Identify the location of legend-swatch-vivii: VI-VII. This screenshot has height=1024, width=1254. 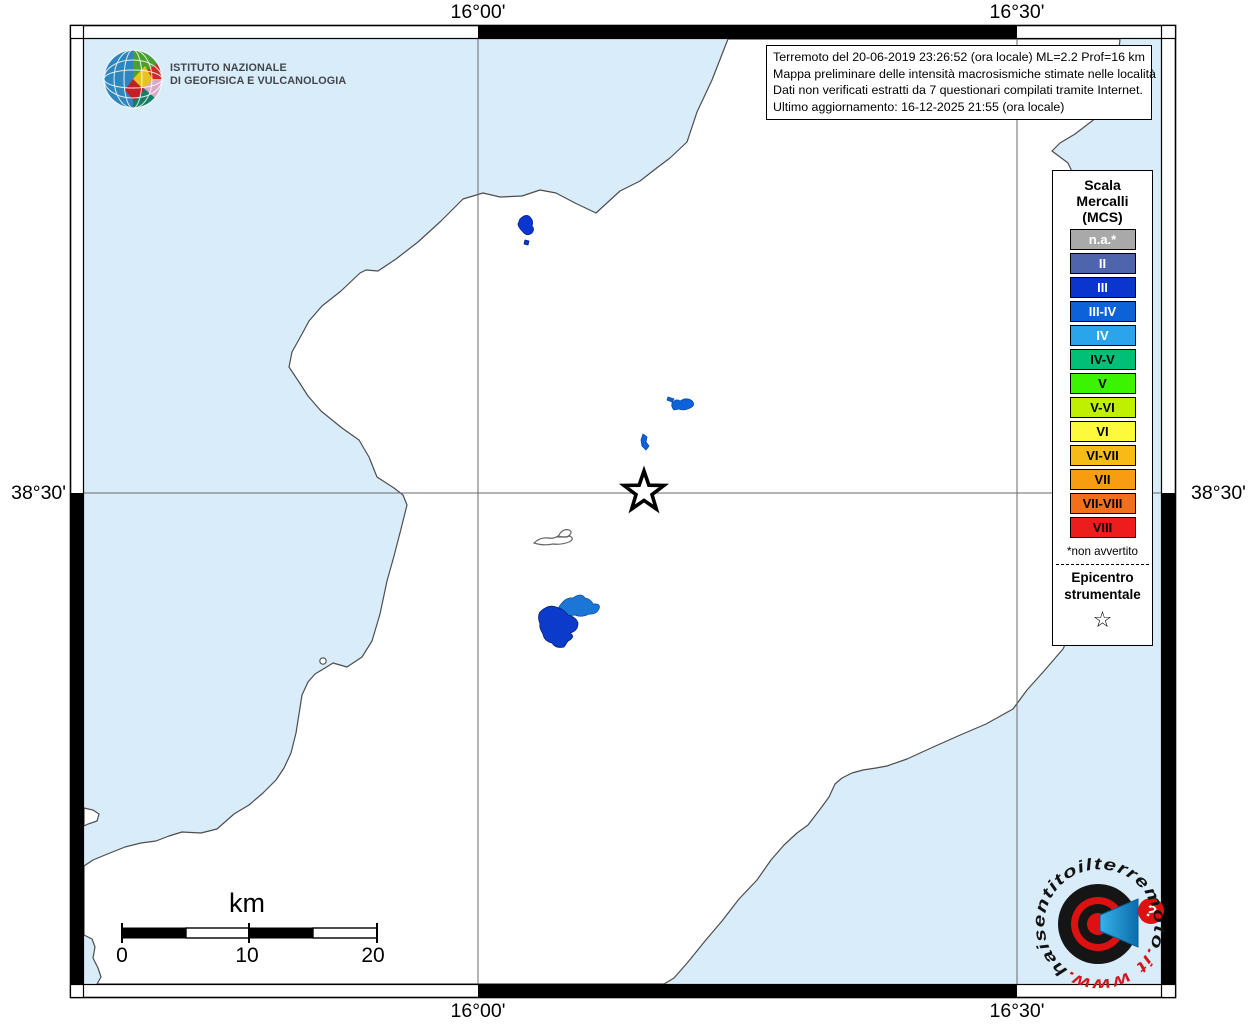
(1102, 455).